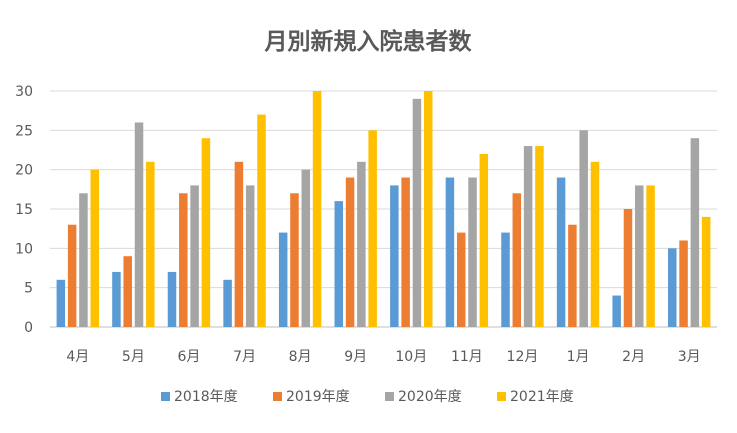 Image resolution: width=737 pixels, height=433 pixels. I want to click on y-tick-label: 20, so click(24, 171).